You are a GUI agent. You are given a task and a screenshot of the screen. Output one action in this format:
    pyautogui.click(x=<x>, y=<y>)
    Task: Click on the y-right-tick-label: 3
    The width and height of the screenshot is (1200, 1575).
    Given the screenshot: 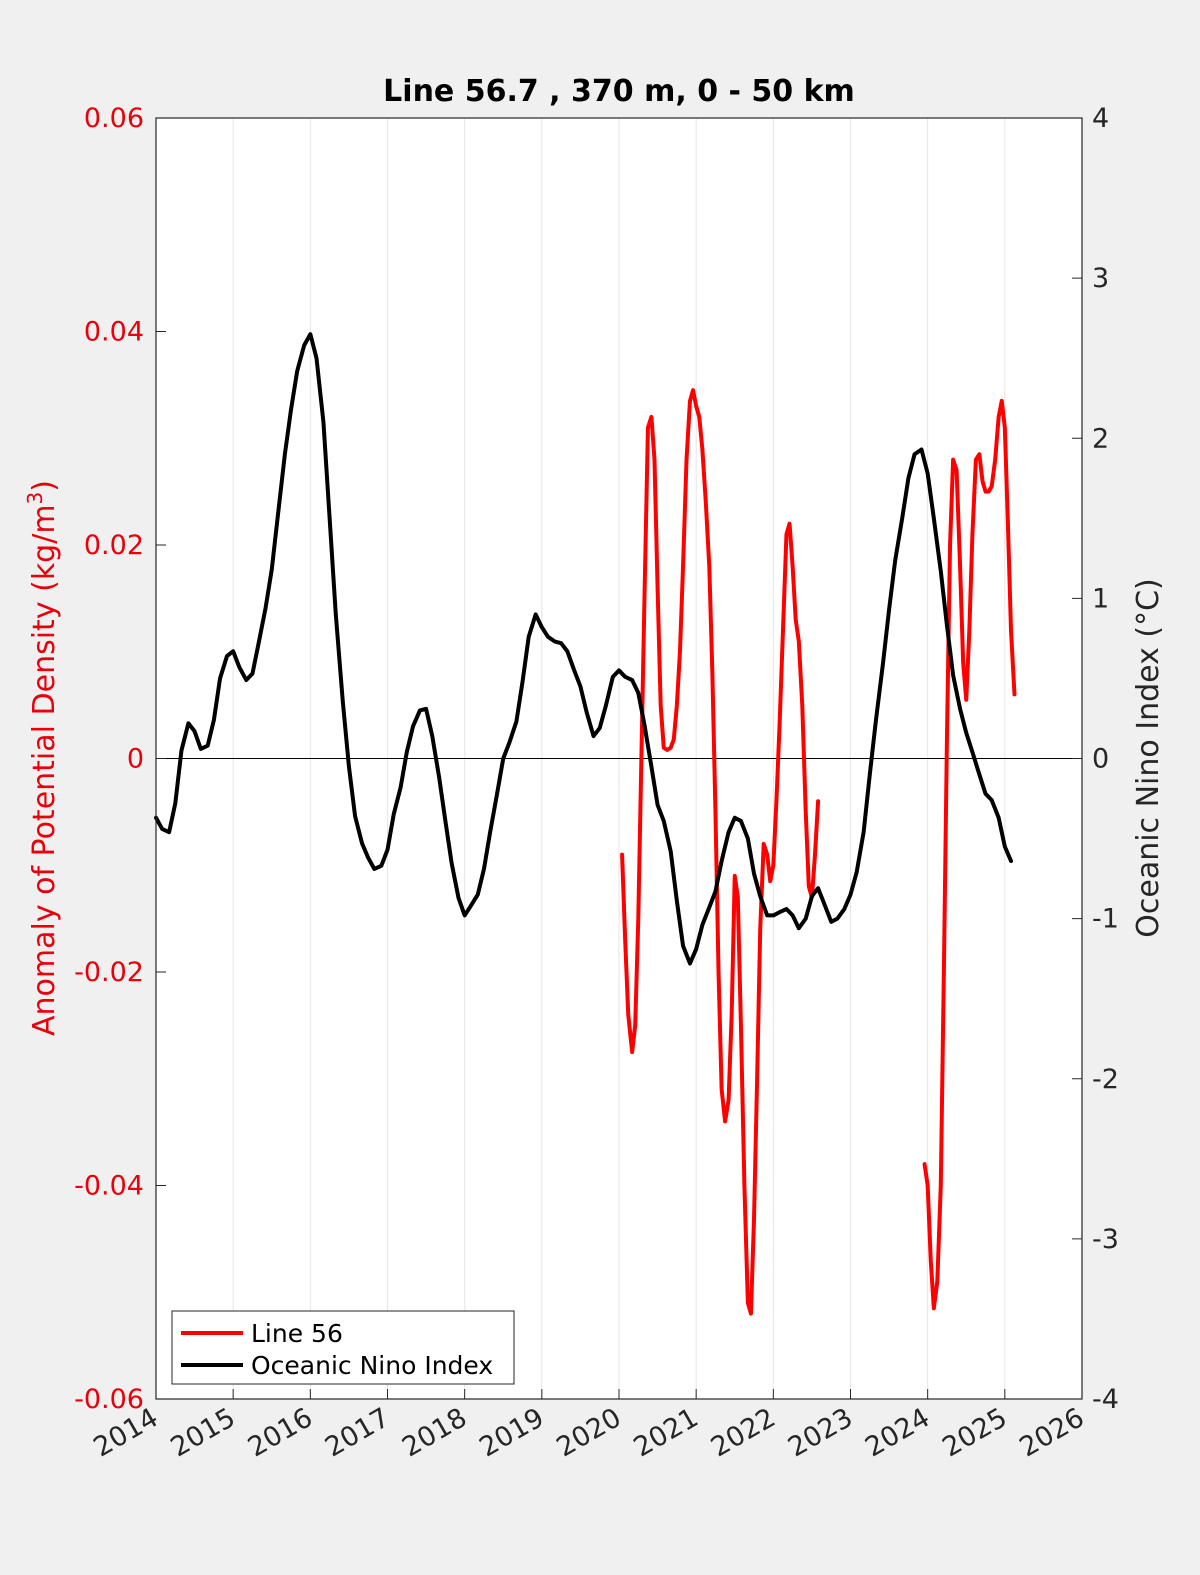 What is the action you would take?
    pyautogui.click(x=1100, y=278)
    